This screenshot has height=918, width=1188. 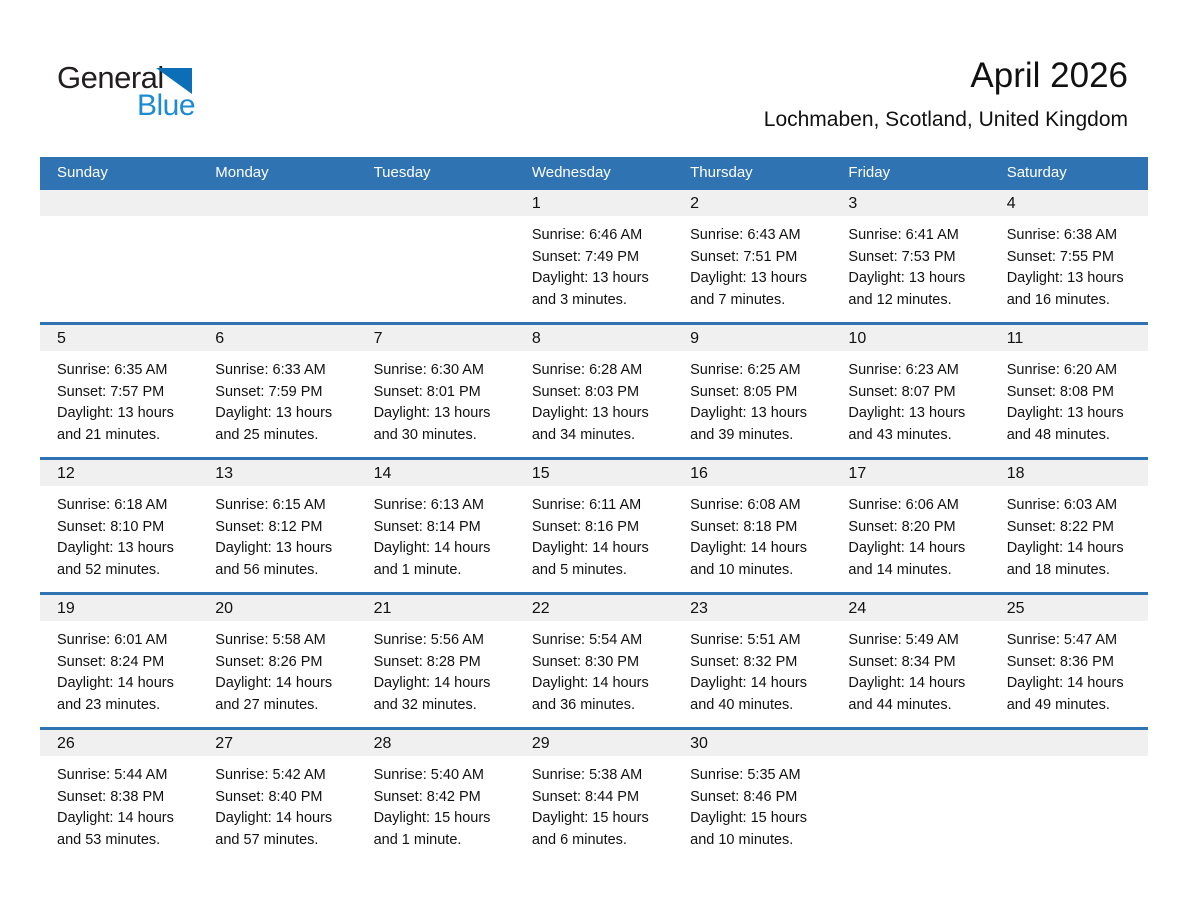 What do you see at coordinates (590, 289) in the screenshot?
I see `daylight-line: Daylight: 13 hours and 3 minutes.` at bounding box center [590, 289].